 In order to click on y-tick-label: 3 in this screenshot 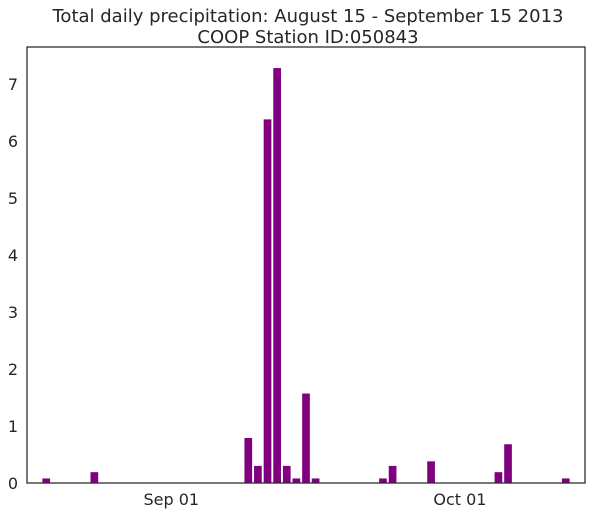, I will do `click(13, 312)`.